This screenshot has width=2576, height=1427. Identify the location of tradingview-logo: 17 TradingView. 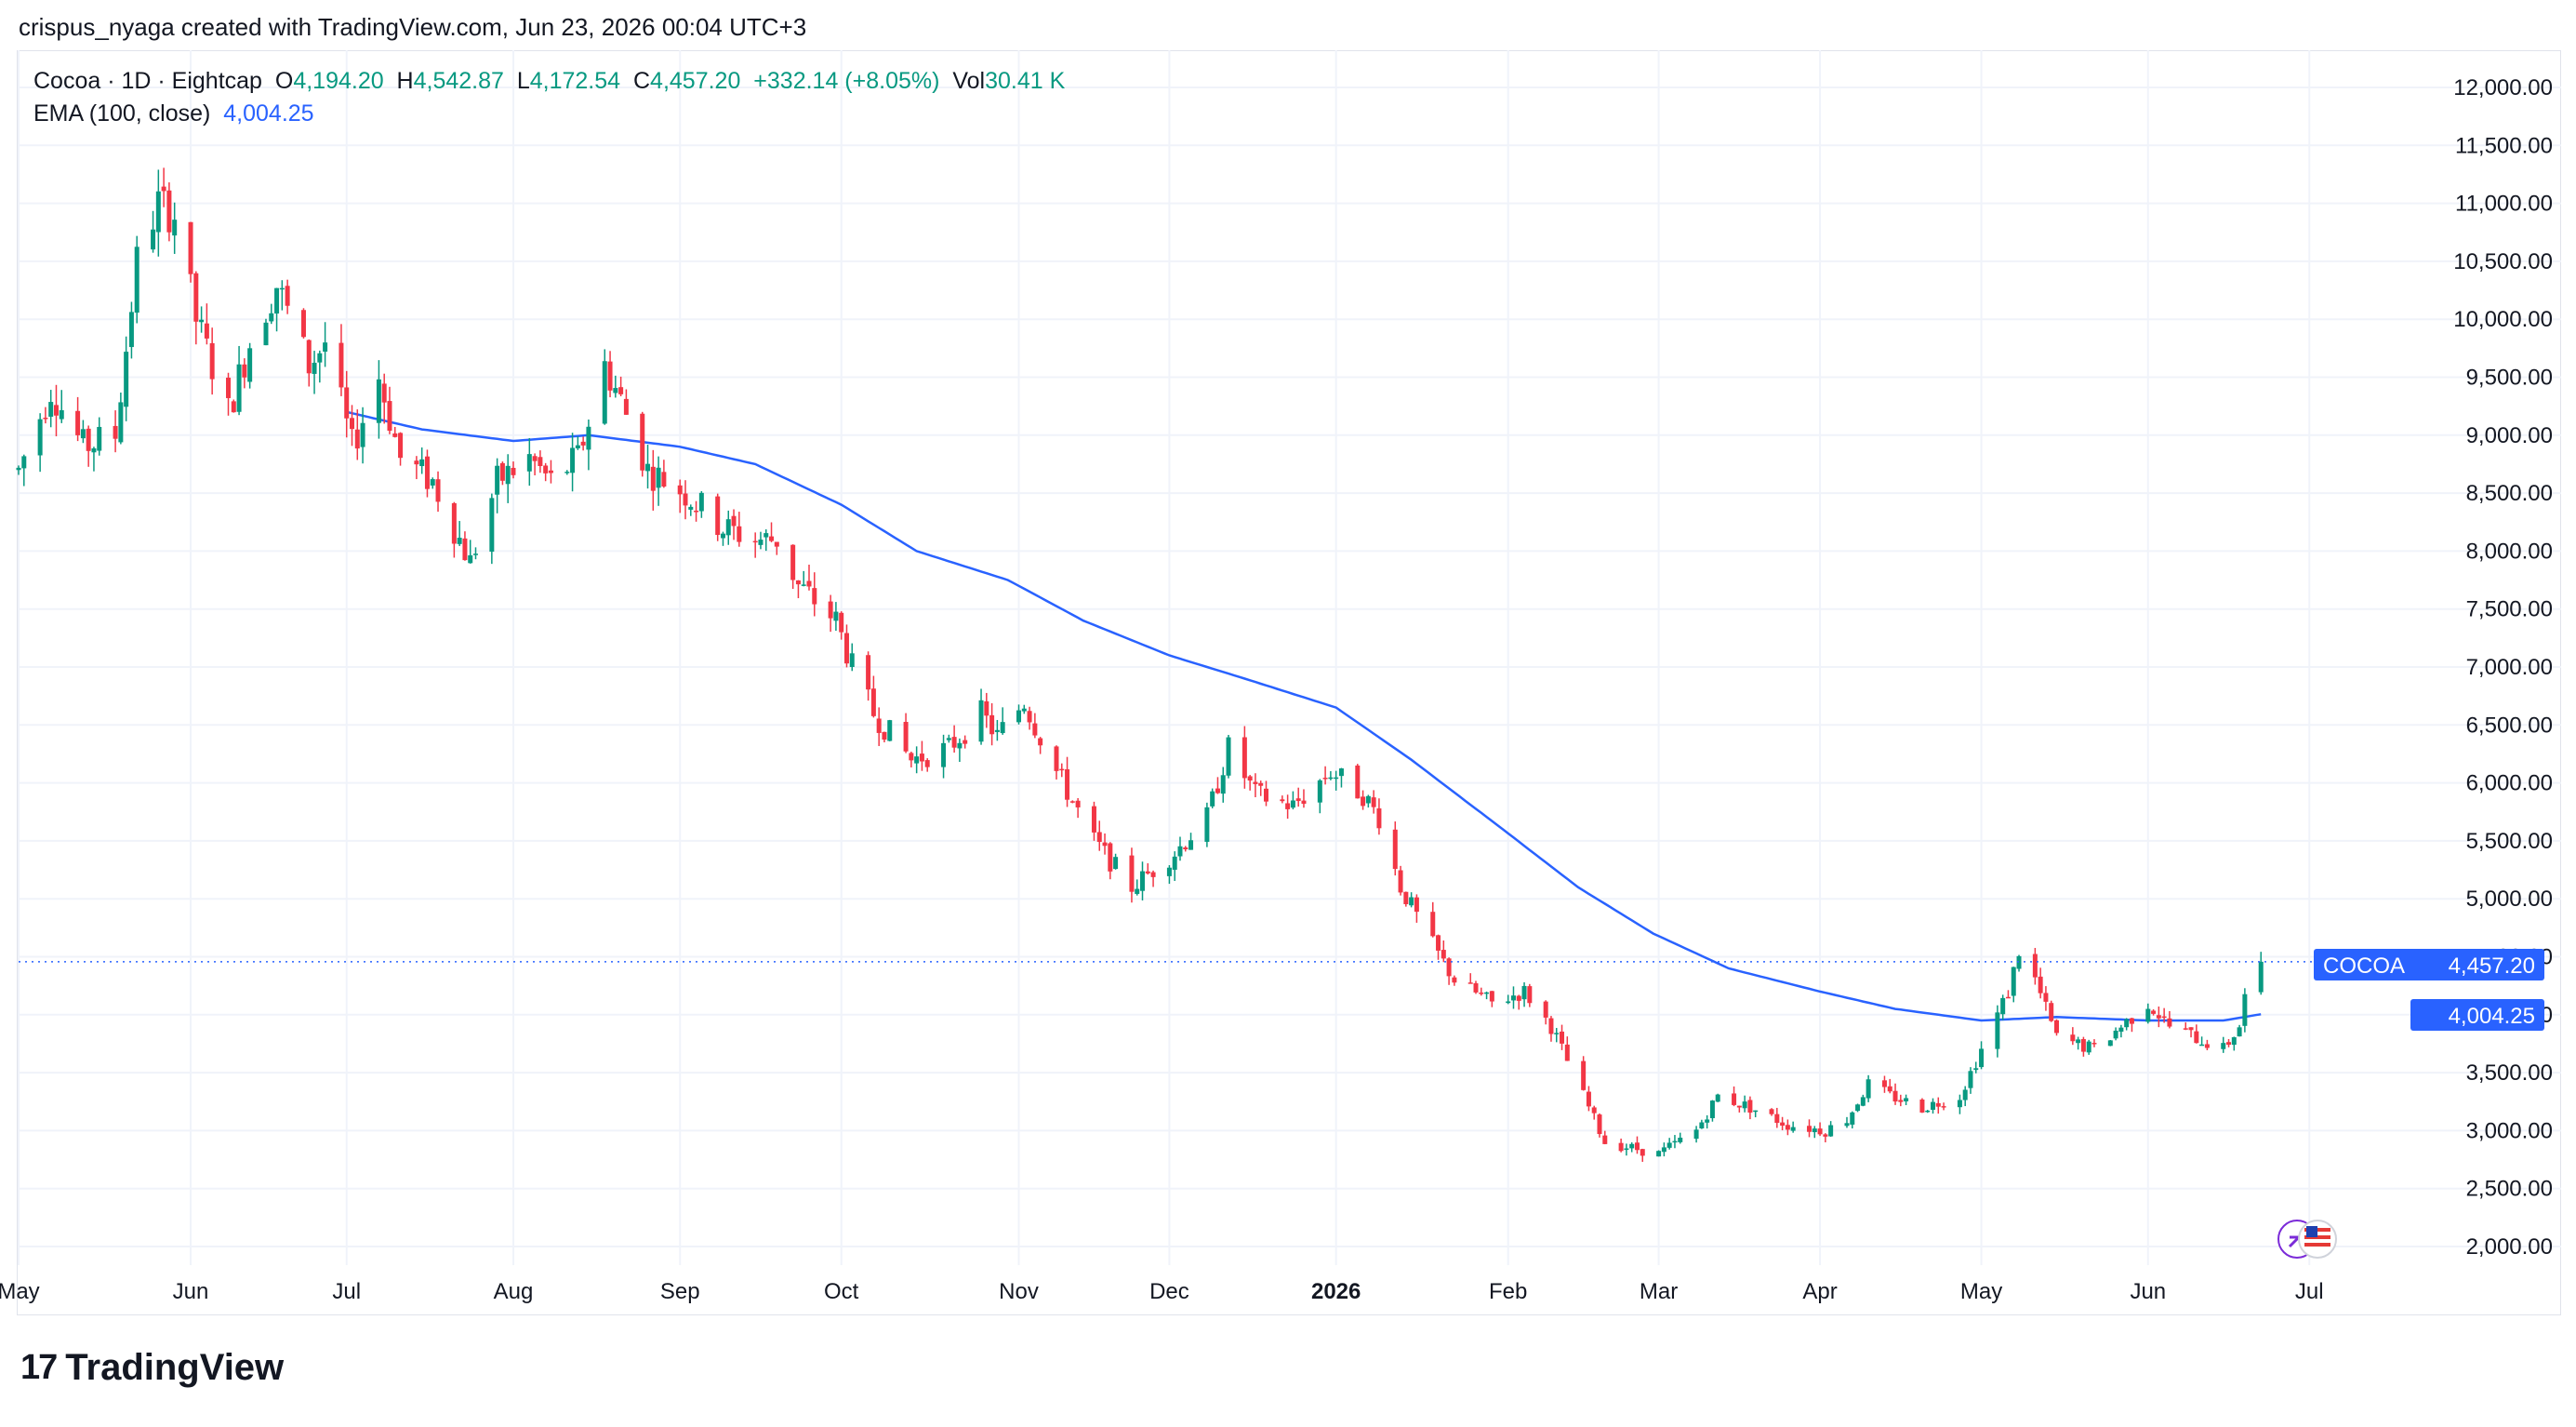
(152, 1368).